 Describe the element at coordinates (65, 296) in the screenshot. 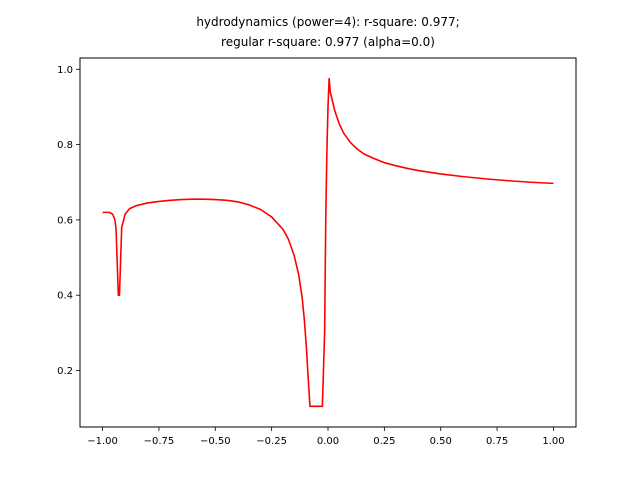

I see `y-tick-label: 0.4` at that location.